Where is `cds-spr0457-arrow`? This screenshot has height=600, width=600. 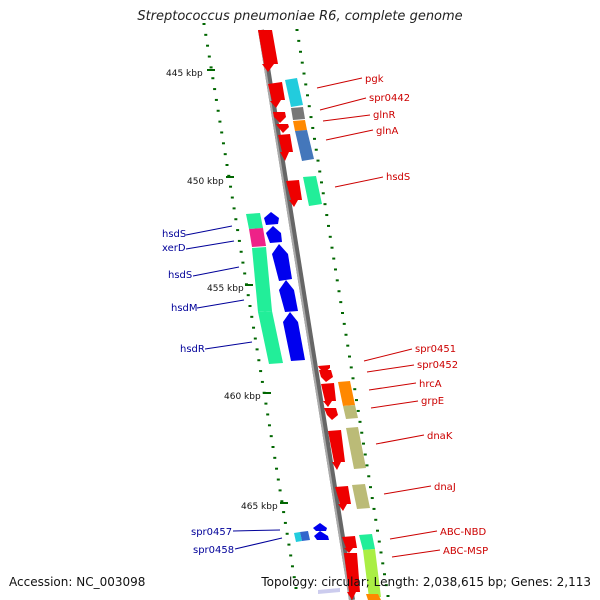 cds-spr0457-arrow is located at coordinates (320, 527).